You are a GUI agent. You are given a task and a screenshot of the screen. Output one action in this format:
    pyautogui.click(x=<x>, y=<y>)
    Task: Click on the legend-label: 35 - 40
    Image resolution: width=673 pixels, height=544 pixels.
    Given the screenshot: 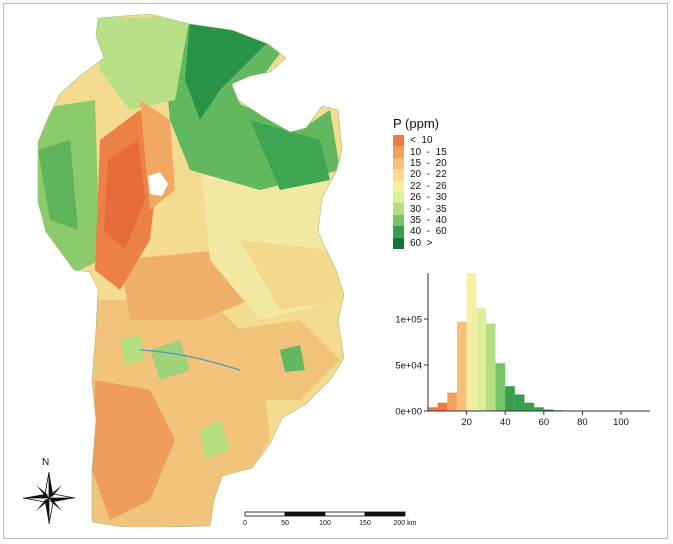 What is the action you would take?
    pyautogui.click(x=428, y=220)
    